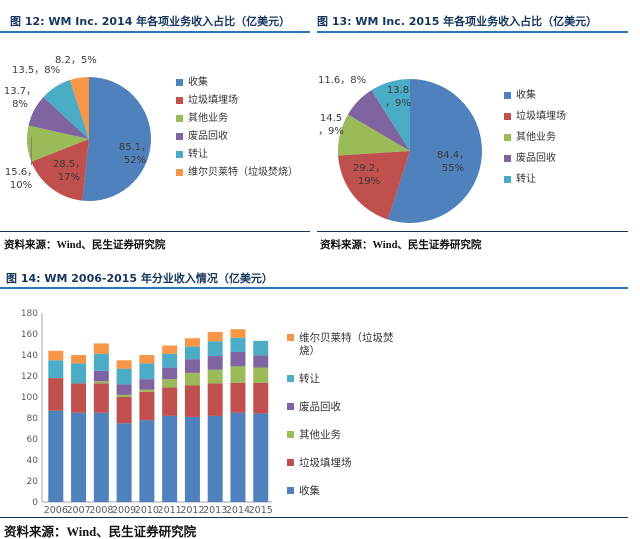 This screenshot has width=640, height=539. I want to click on x-tick-label: 2010, so click(147, 510).